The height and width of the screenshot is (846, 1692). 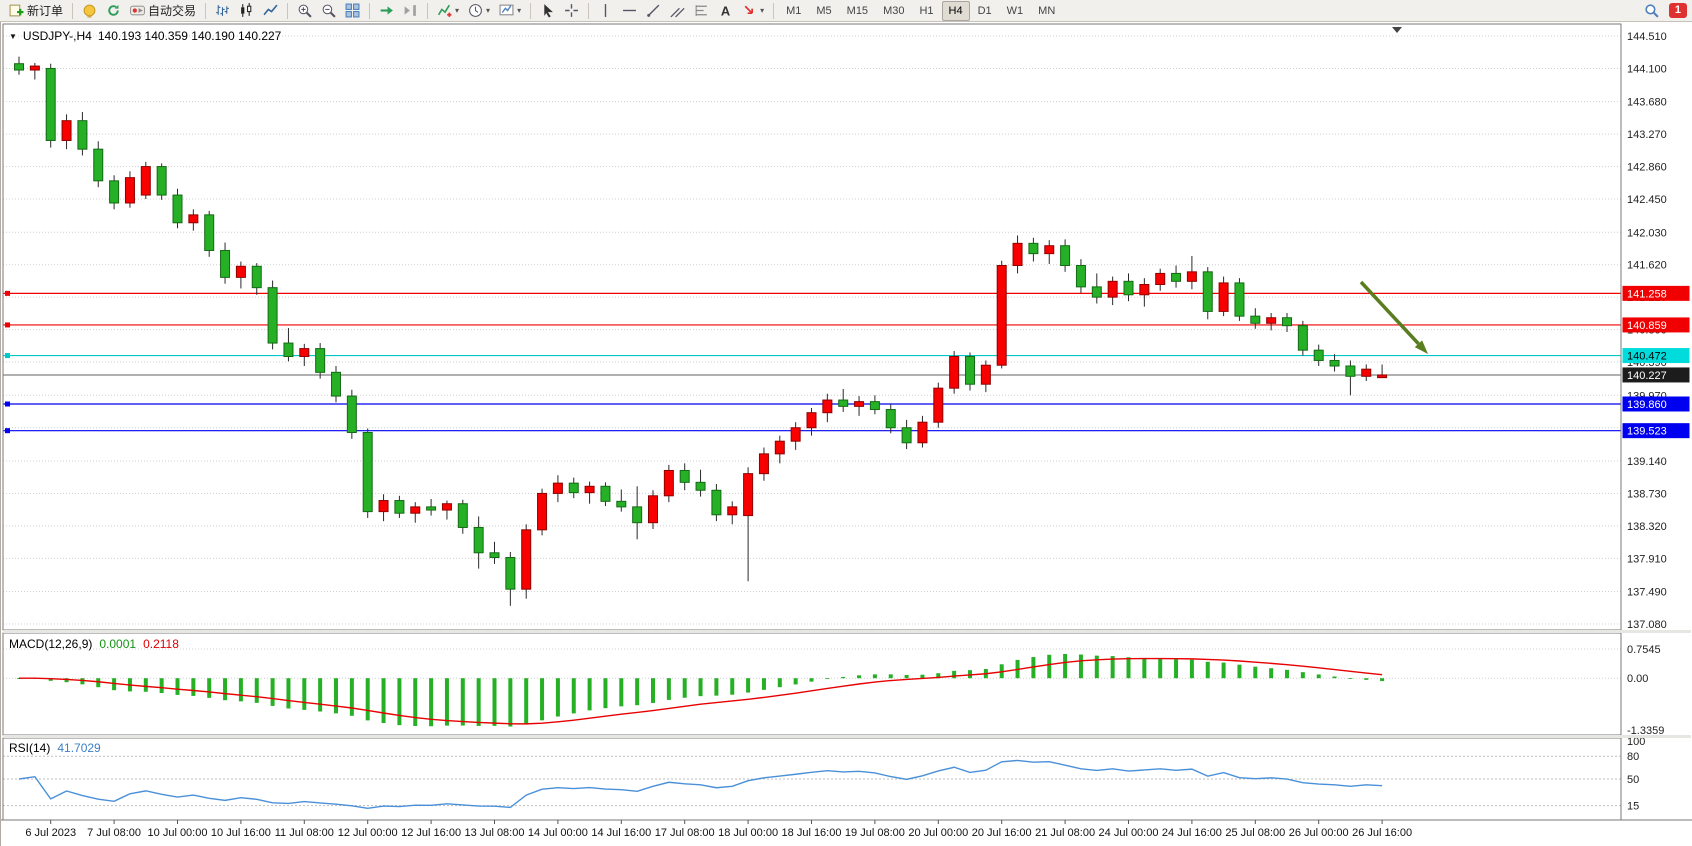 What do you see at coordinates (1647, 405) in the screenshot?
I see `price-badge-label: 139.860` at bounding box center [1647, 405].